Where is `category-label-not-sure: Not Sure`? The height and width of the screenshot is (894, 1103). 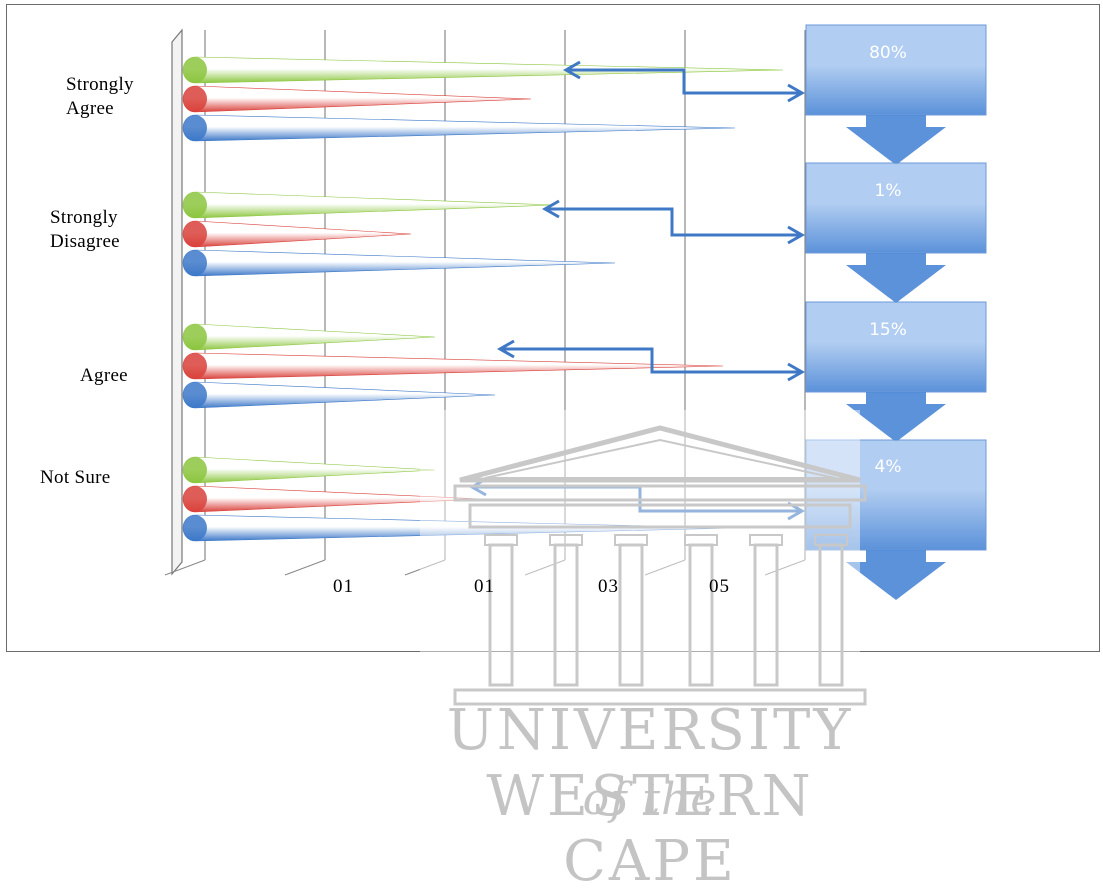 category-label-not-sure: Not Sure is located at coordinates (75, 477).